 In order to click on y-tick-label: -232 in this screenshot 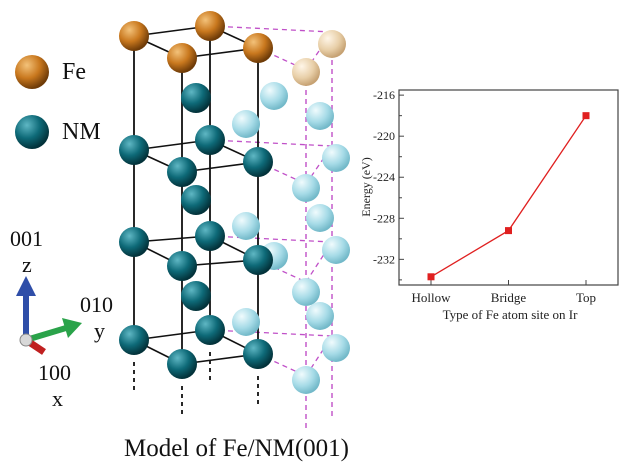, I will do `click(384, 259)`.